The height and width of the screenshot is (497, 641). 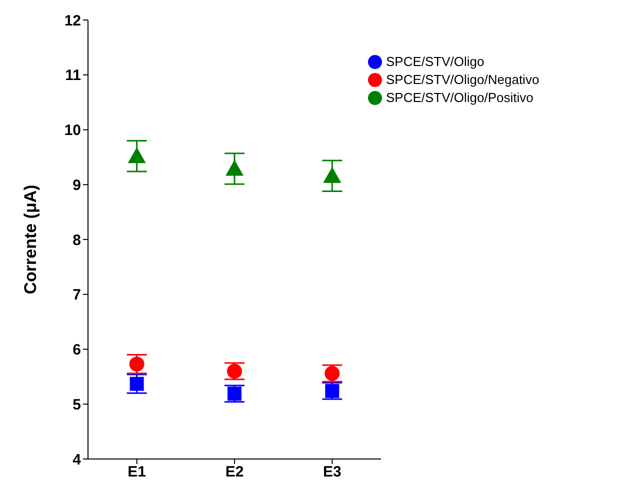 What do you see at coordinates (76, 240) in the screenshot?
I see `y-tick-label: 8` at bounding box center [76, 240].